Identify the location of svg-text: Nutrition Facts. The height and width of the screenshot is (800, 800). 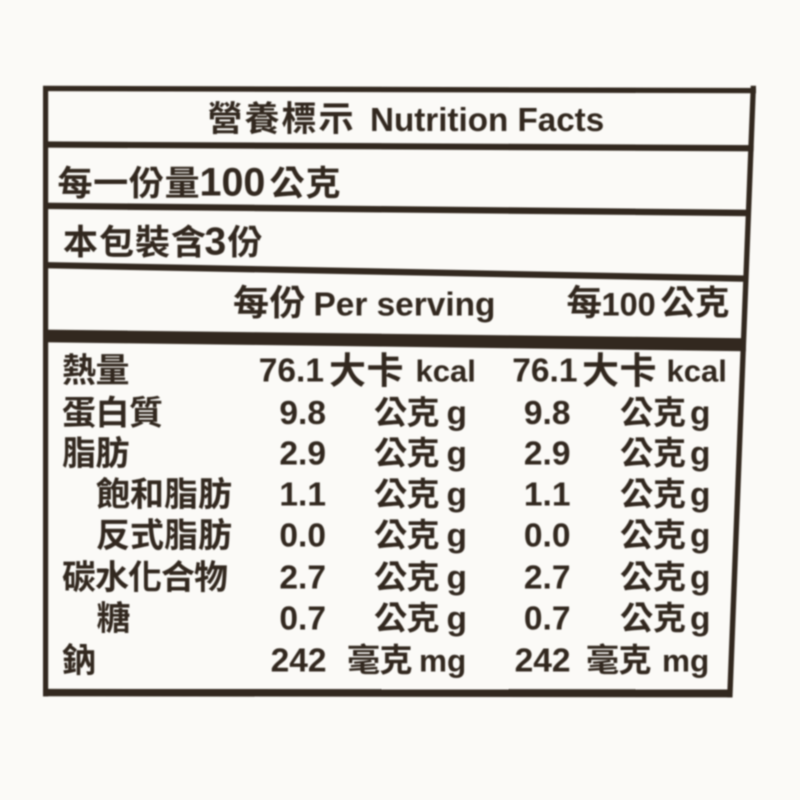
(487, 120).